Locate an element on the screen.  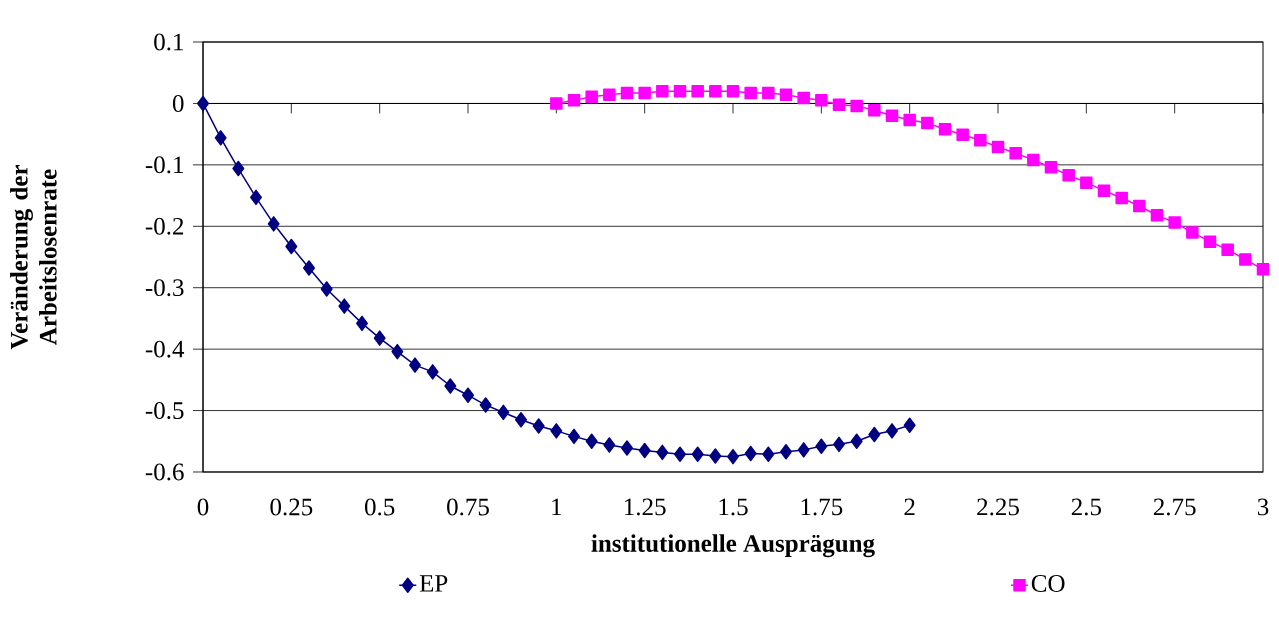
x-tick-label: 0.5 is located at coordinates (380, 507).